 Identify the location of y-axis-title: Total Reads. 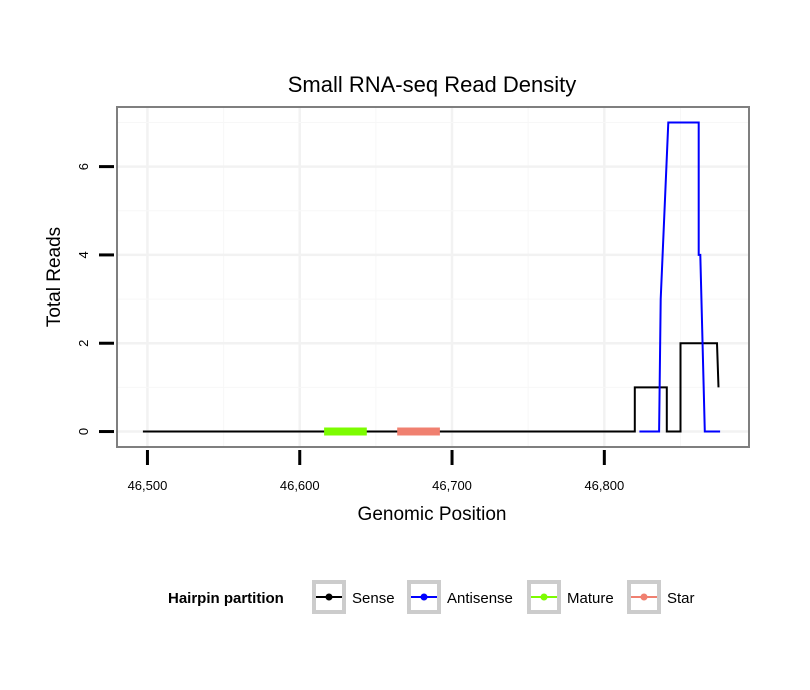
(54, 277).